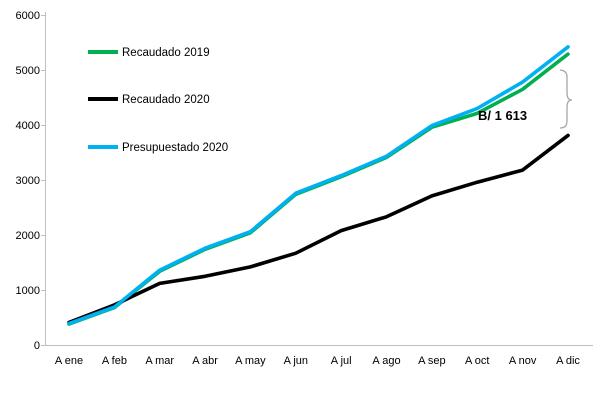  I want to click on x-tick-label: A mar, so click(159, 361).